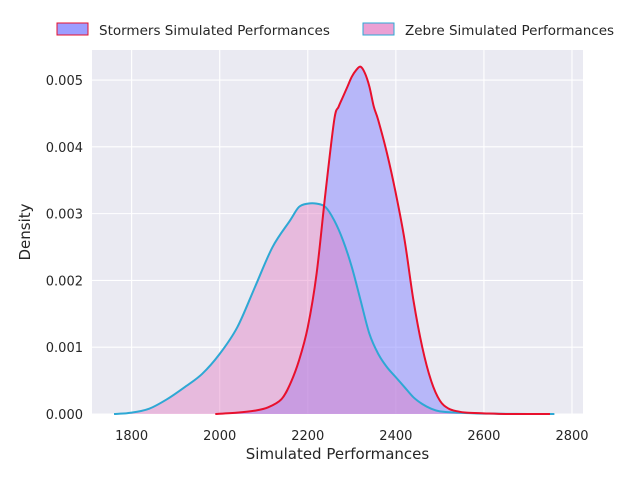 The width and height of the screenshot is (640, 480). Describe the element at coordinates (214, 31) in the screenshot. I see `stormers-legend-label: Stormers Simulated Performances` at that location.